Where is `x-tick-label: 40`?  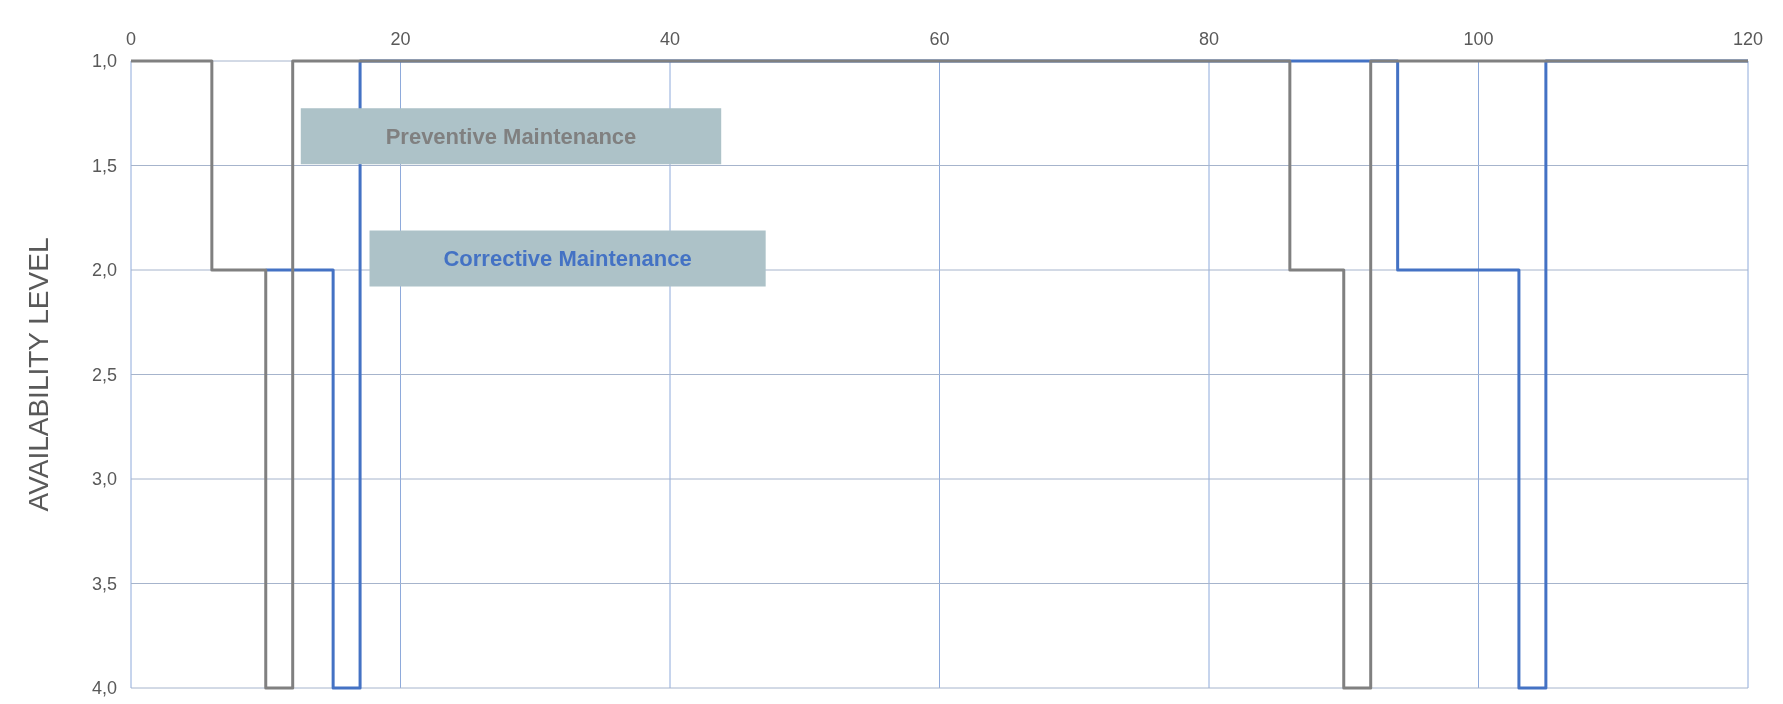
x-tick-label: 40 is located at coordinates (670, 39).